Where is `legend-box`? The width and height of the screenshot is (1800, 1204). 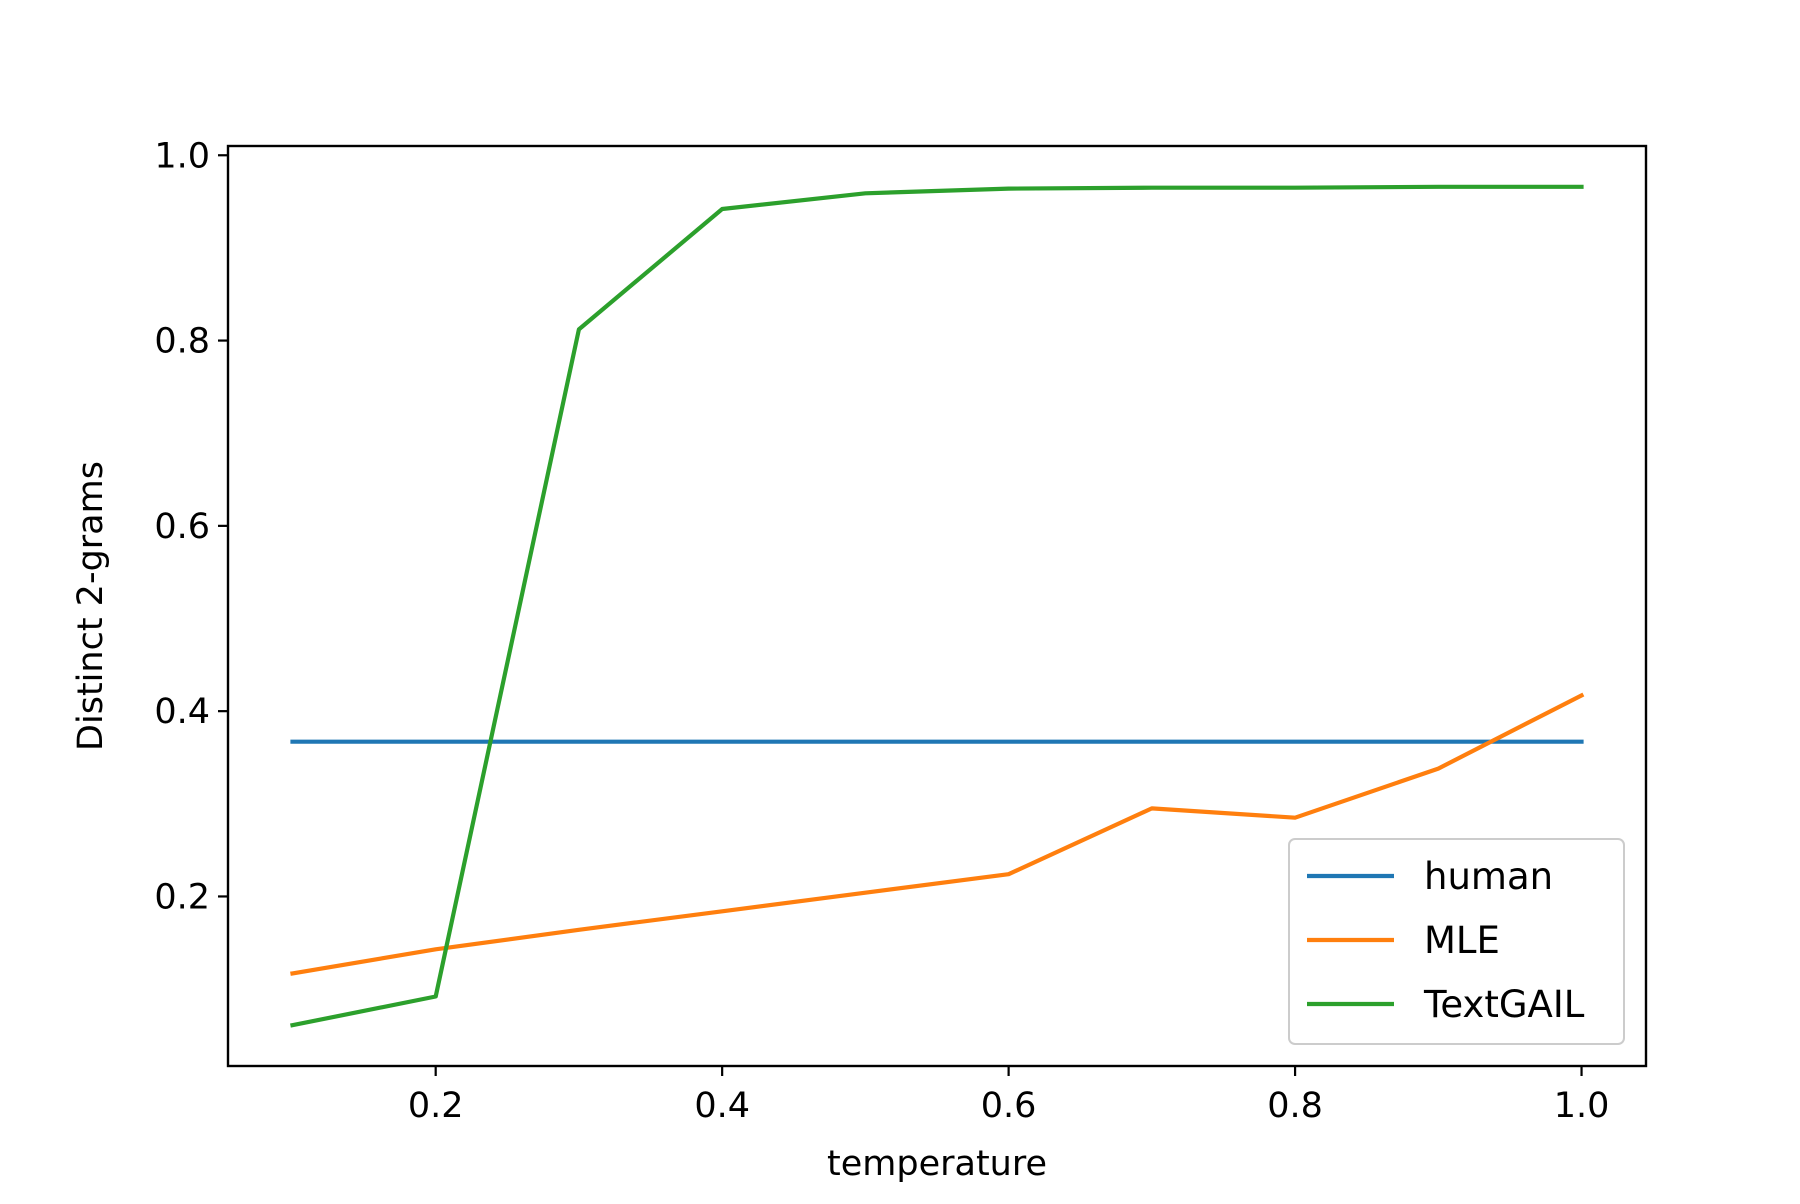
legend-box is located at coordinates (1456, 941).